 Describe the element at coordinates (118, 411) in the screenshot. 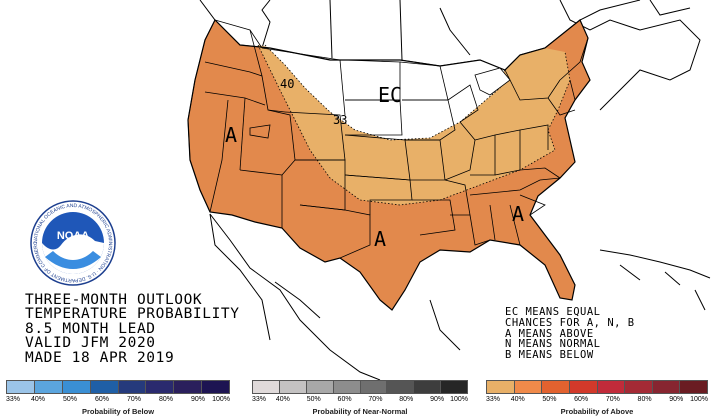

I see `legend-below-title: Probability of Below` at that location.